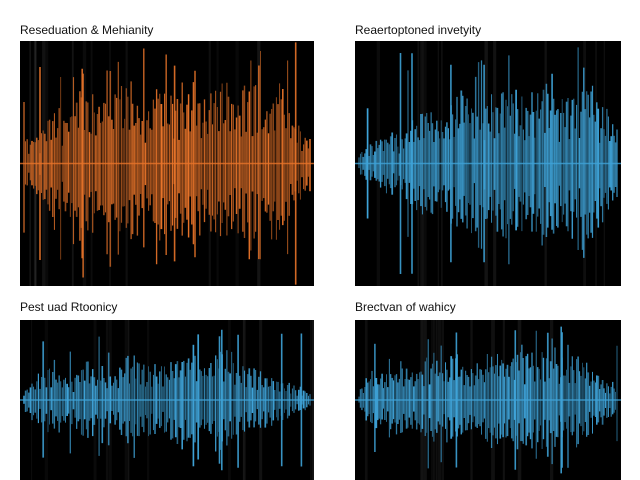 The width and height of the screenshot is (640, 480). Describe the element at coordinates (69, 307) in the screenshot. I see `panel-title-3: Pest uad Rtoonicy` at that location.